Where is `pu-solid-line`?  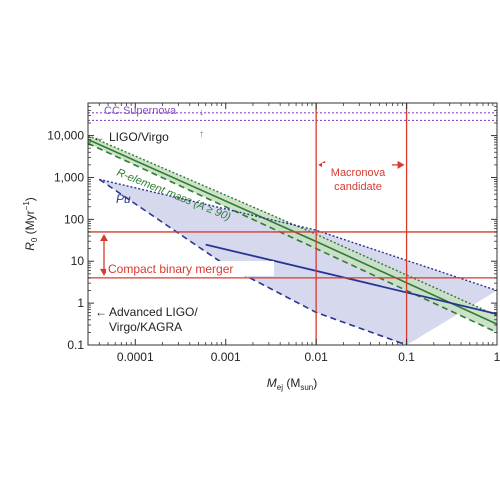 pu-solid-line is located at coordinates (351, 279).